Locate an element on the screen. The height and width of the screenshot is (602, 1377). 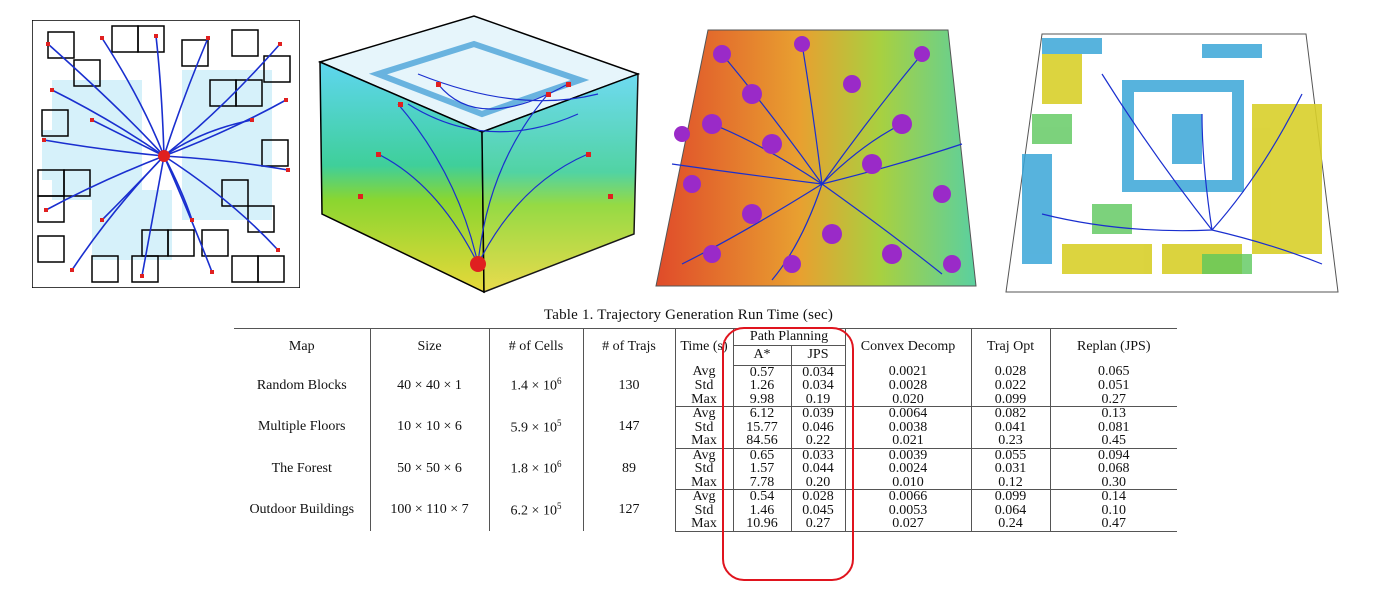
cell-jps: 0.045 is located at coordinates (817, 510).